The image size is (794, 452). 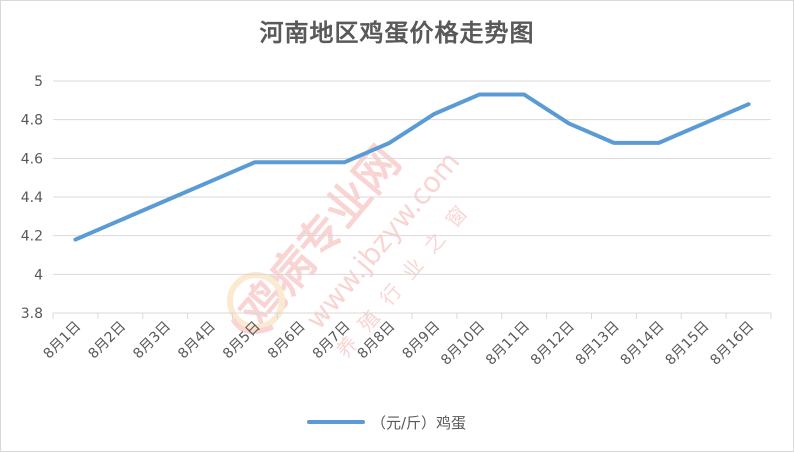 I want to click on y-axis: 3.8 4 4.2 4.4 4.6 4.8 5, so click(x=32, y=198).